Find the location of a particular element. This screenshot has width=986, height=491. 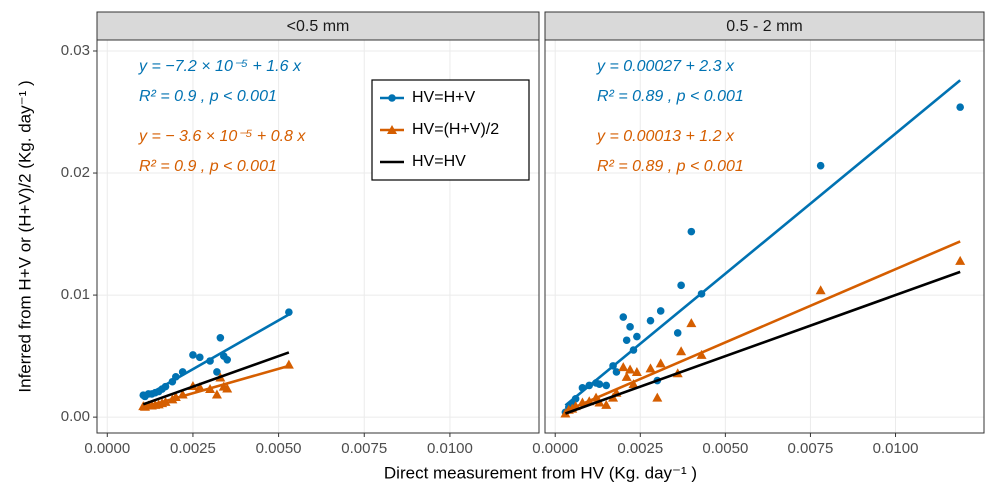

facet-title: <0.5 mm is located at coordinates (318, 26).